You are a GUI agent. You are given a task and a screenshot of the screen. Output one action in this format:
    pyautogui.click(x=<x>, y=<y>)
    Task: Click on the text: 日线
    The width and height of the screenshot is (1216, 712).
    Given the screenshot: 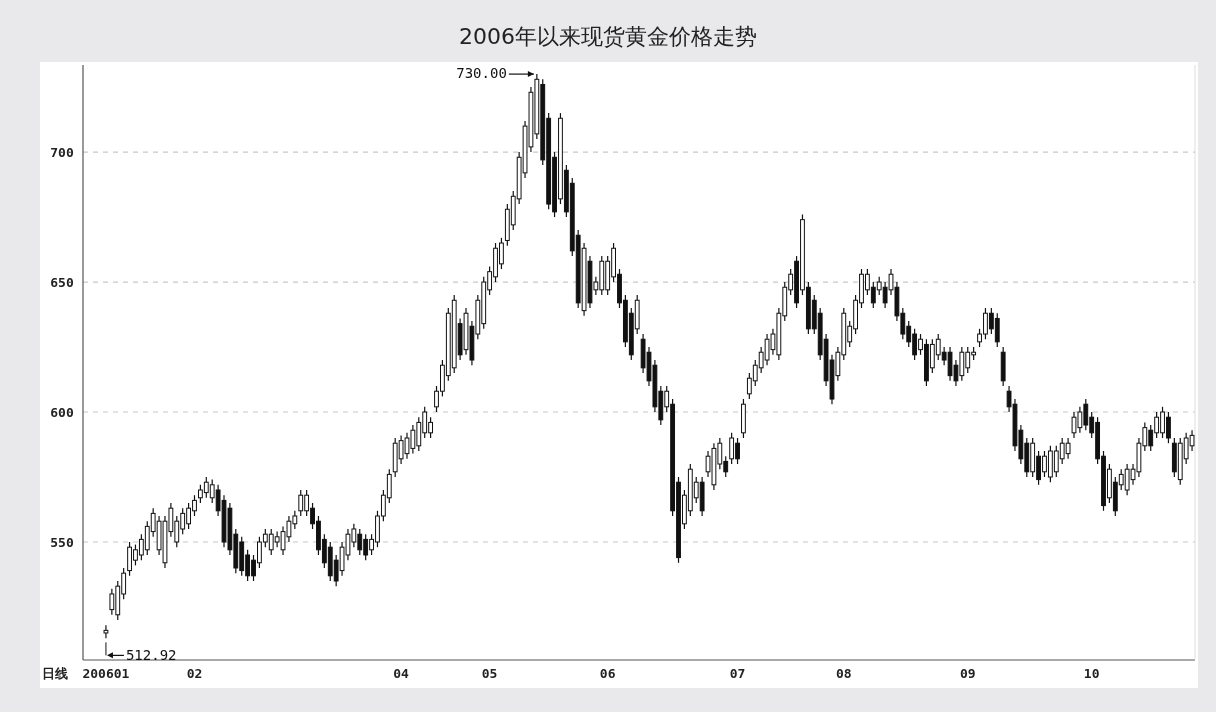 What is the action you would take?
    pyautogui.click(x=55, y=673)
    